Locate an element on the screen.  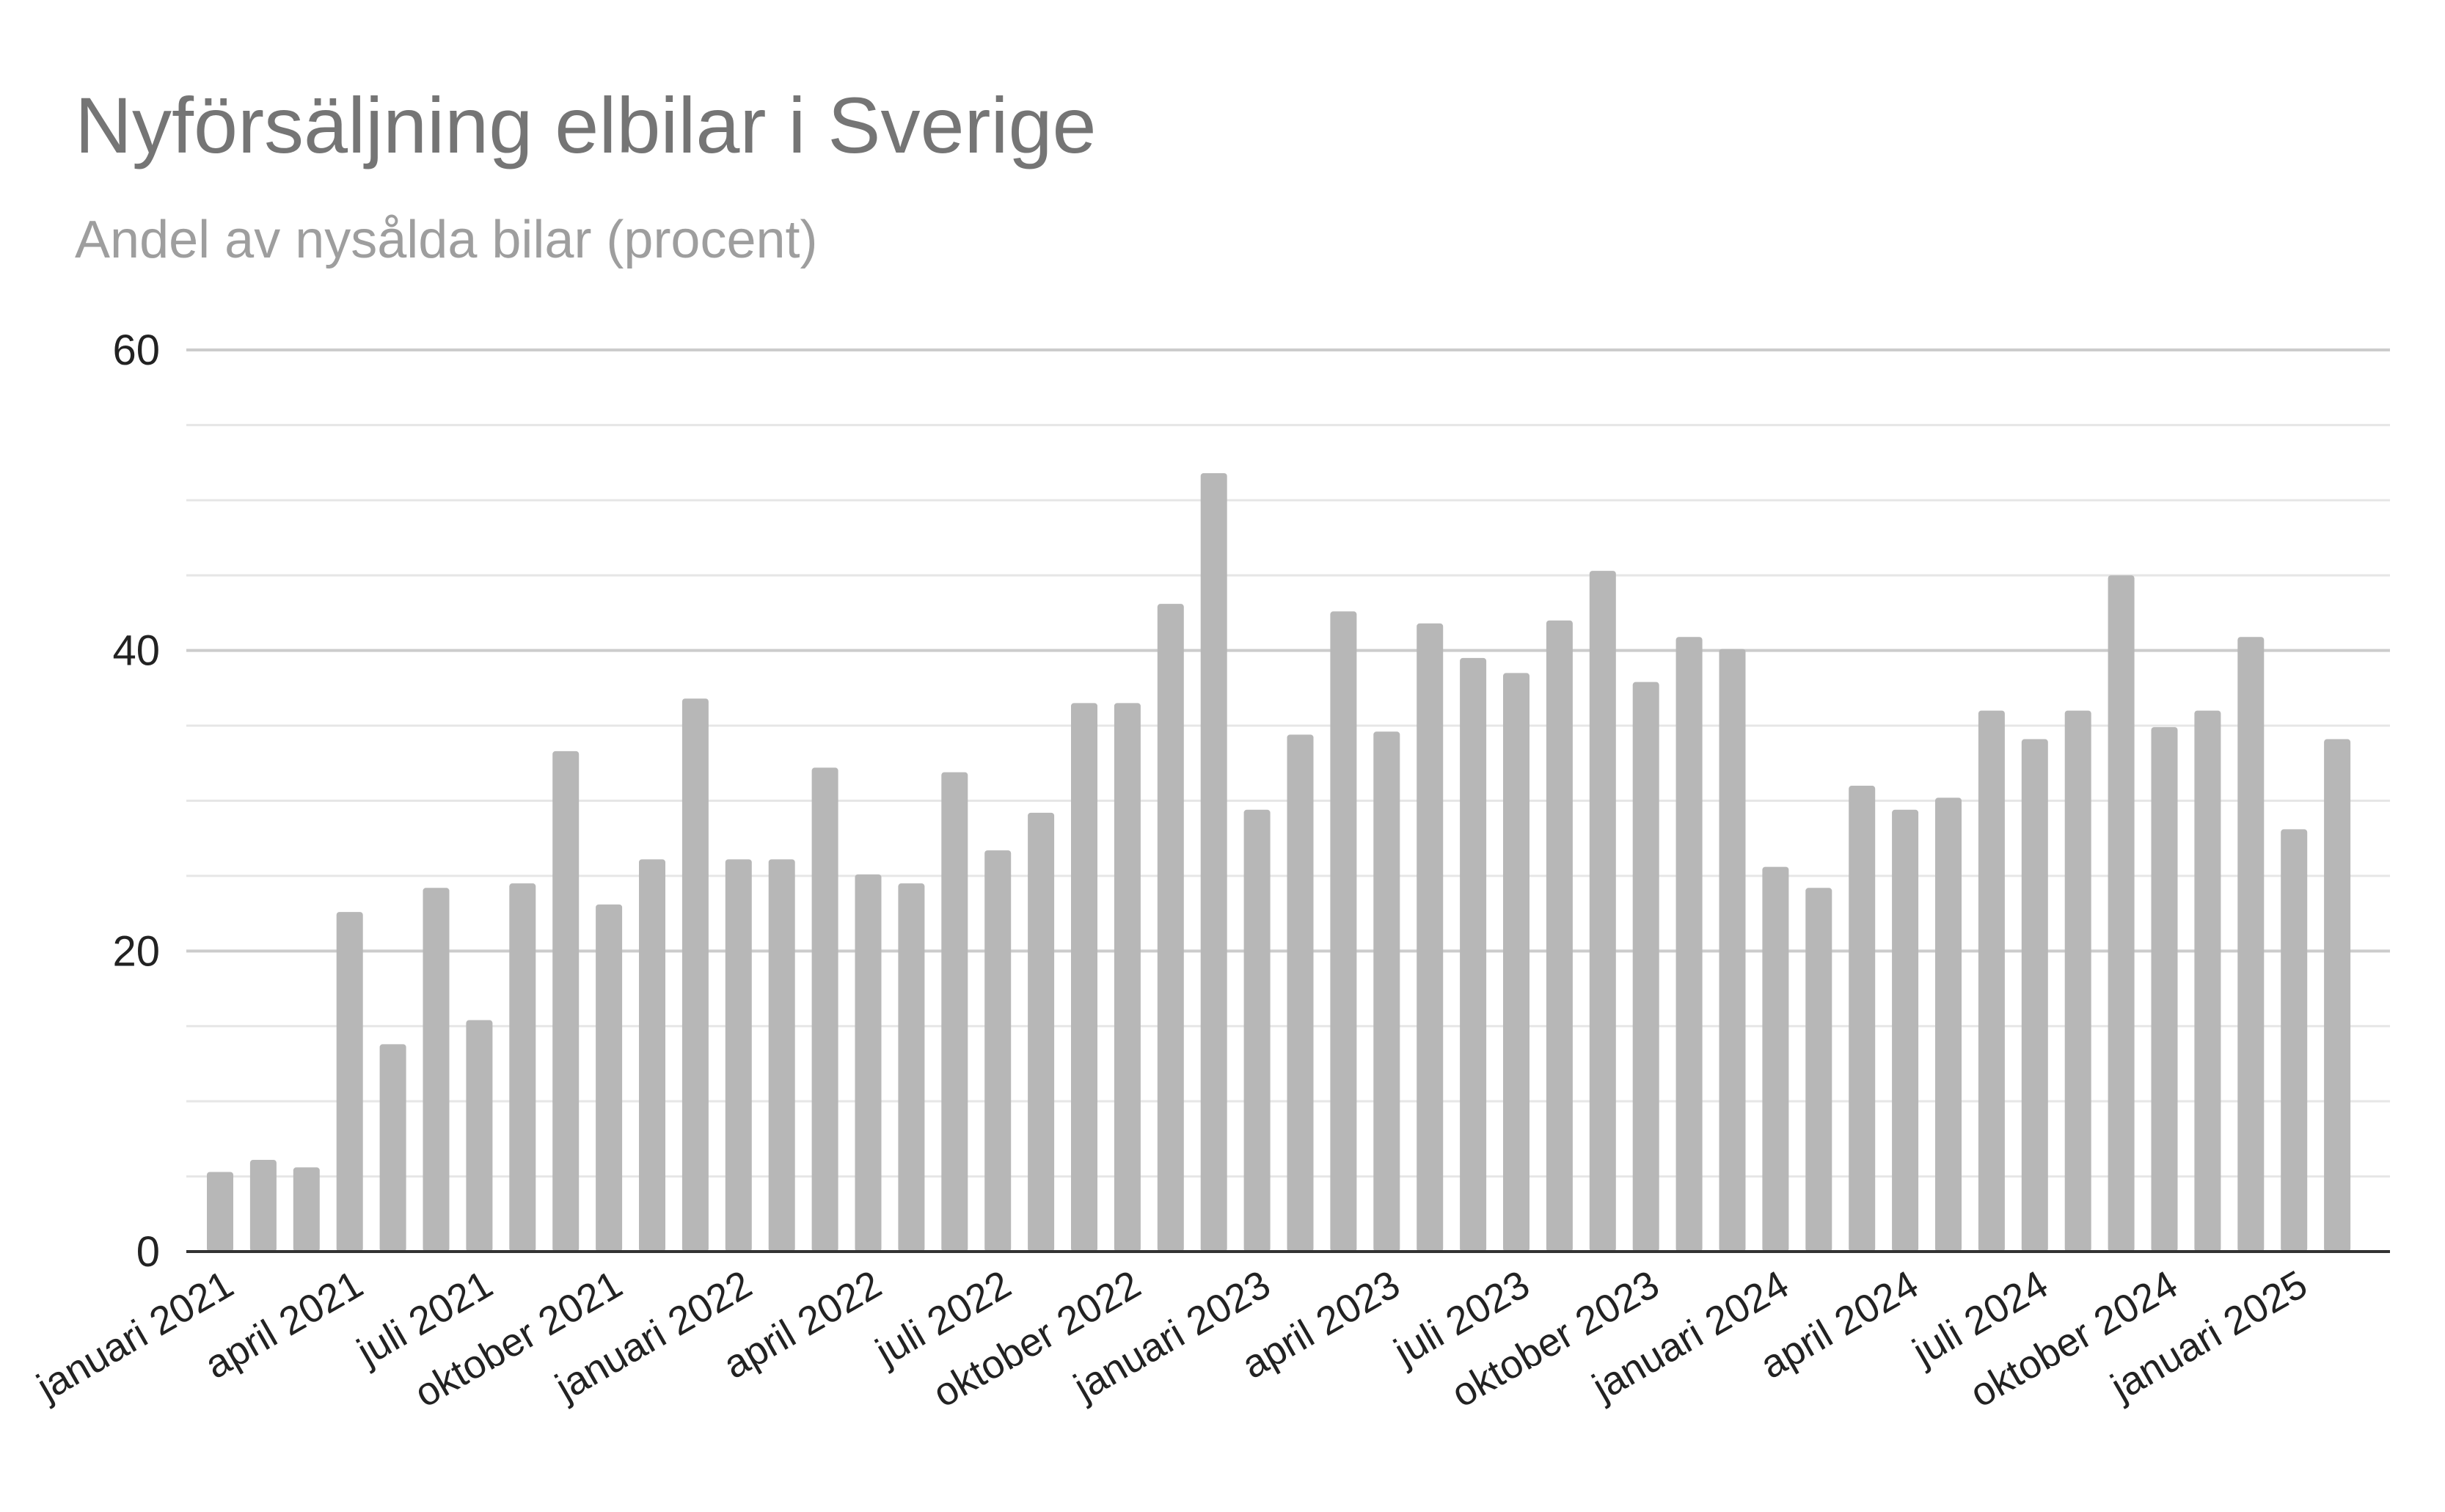
y-tick-label: 0 is located at coordinates (148, 1252).